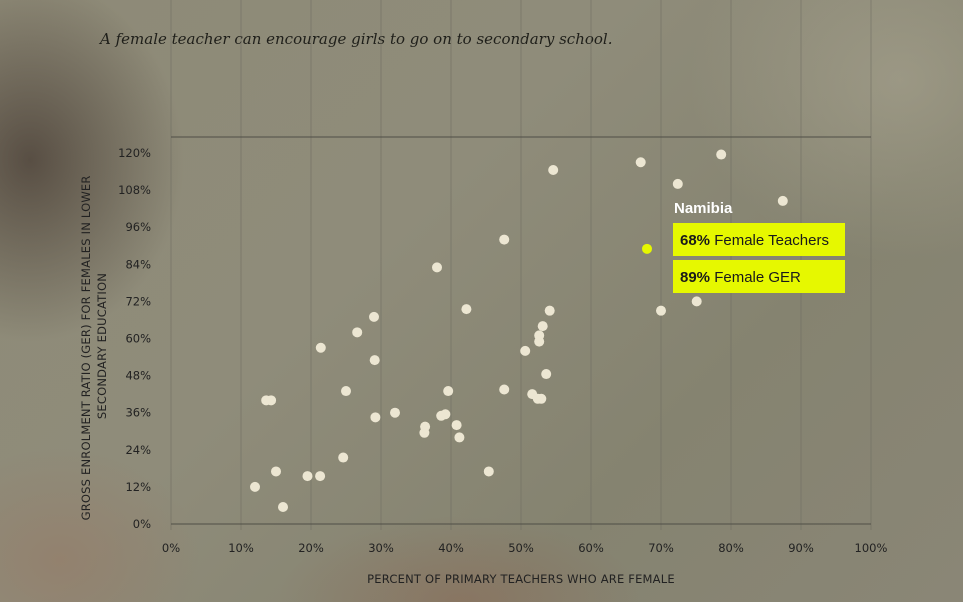  What do you see at coordinates (521, 548) in the screenshot?
I see `x-tick-label: 50%` at bounding box center [521, 548].